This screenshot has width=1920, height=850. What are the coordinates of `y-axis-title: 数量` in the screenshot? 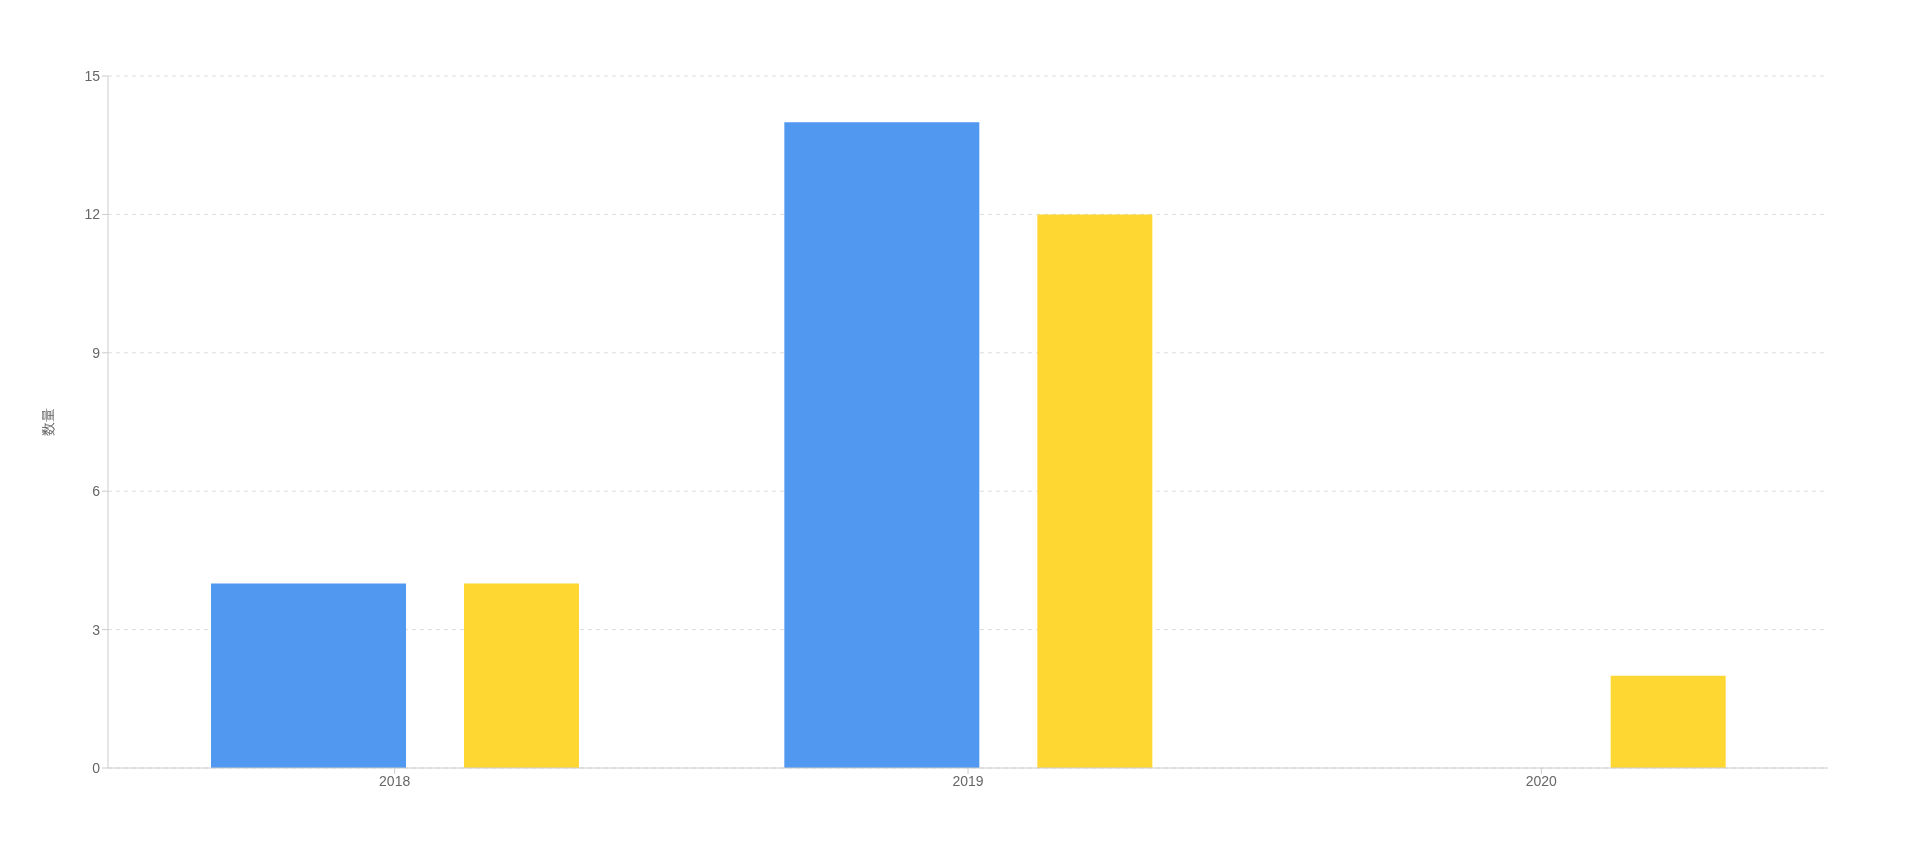 It's located at (47, 422).